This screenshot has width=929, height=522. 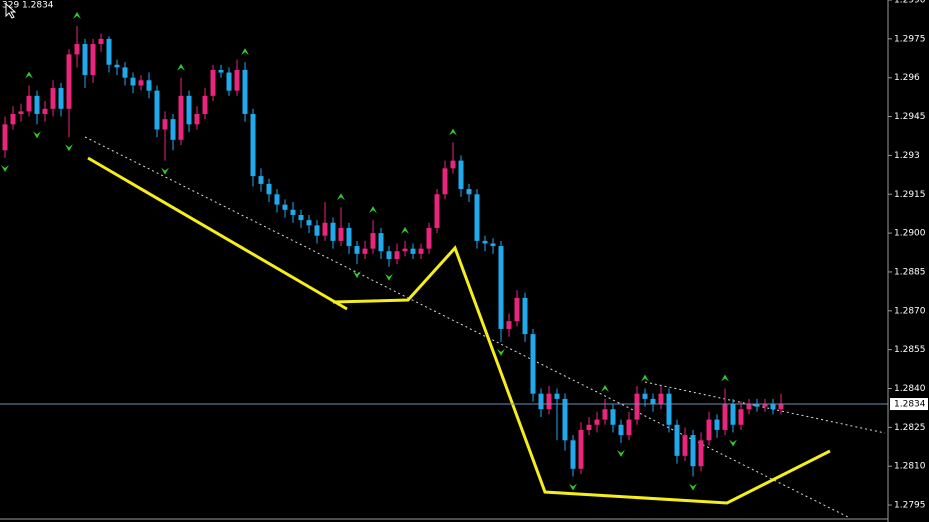 What do you see at coordinates (910, 195) in the screenshot?
I see `y-tick-label: 1.2915` at bounding box center [910, 195].